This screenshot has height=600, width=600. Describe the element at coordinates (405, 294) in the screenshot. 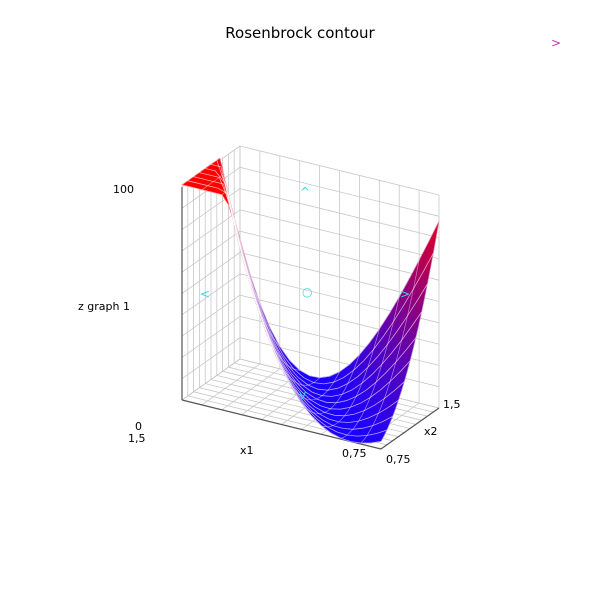

I see `rotate-right-button: >` at that location.